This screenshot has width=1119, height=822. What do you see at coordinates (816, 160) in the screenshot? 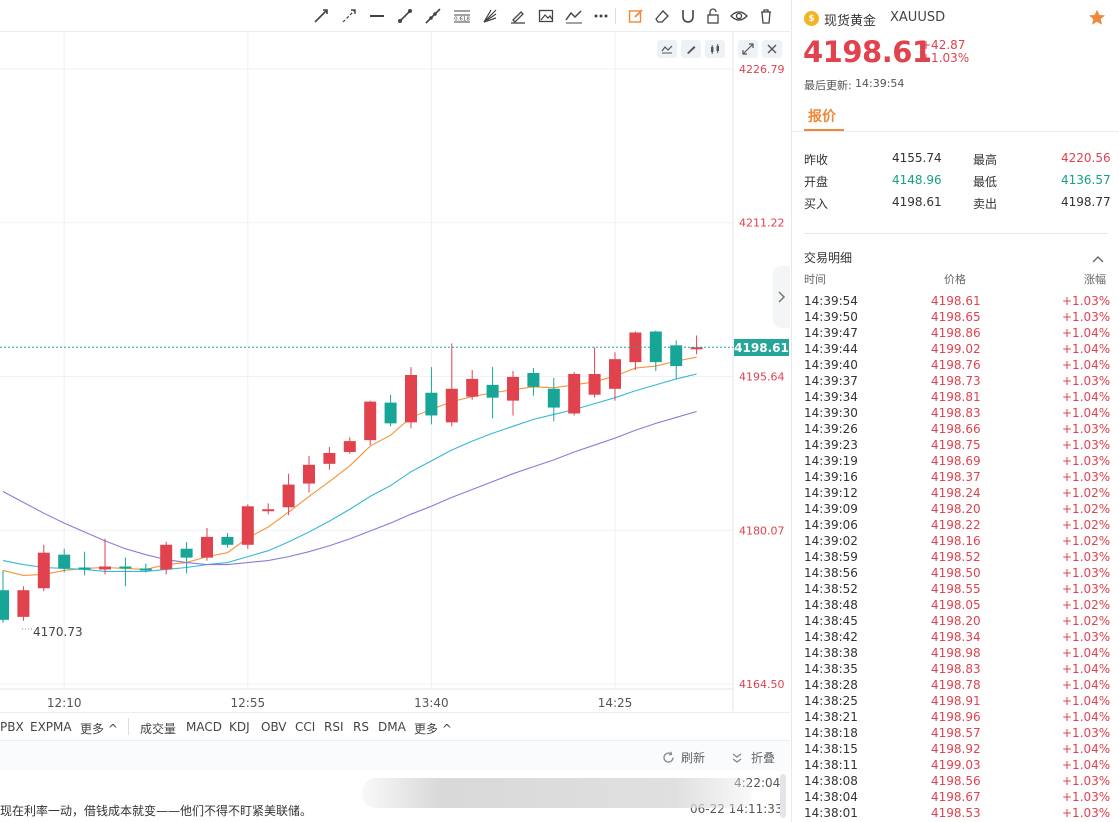
I see `prev-close-label: 昨收` at bounding box center [816, 160].